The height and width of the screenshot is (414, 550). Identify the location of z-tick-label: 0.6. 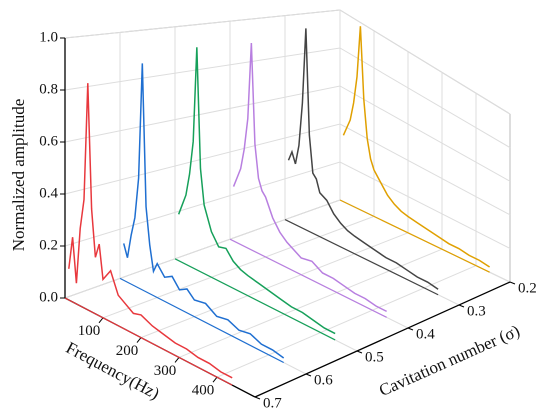
(48, 141).